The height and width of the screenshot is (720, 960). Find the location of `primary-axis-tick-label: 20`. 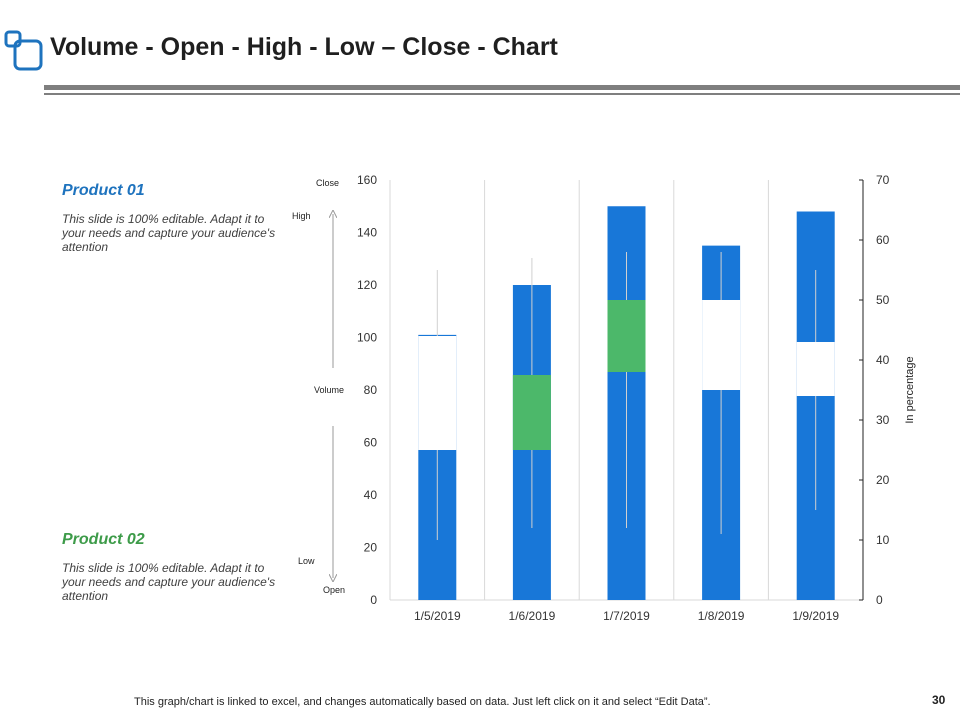

primary-axis-tick-label: 20 is located at coordinates (371, 548).